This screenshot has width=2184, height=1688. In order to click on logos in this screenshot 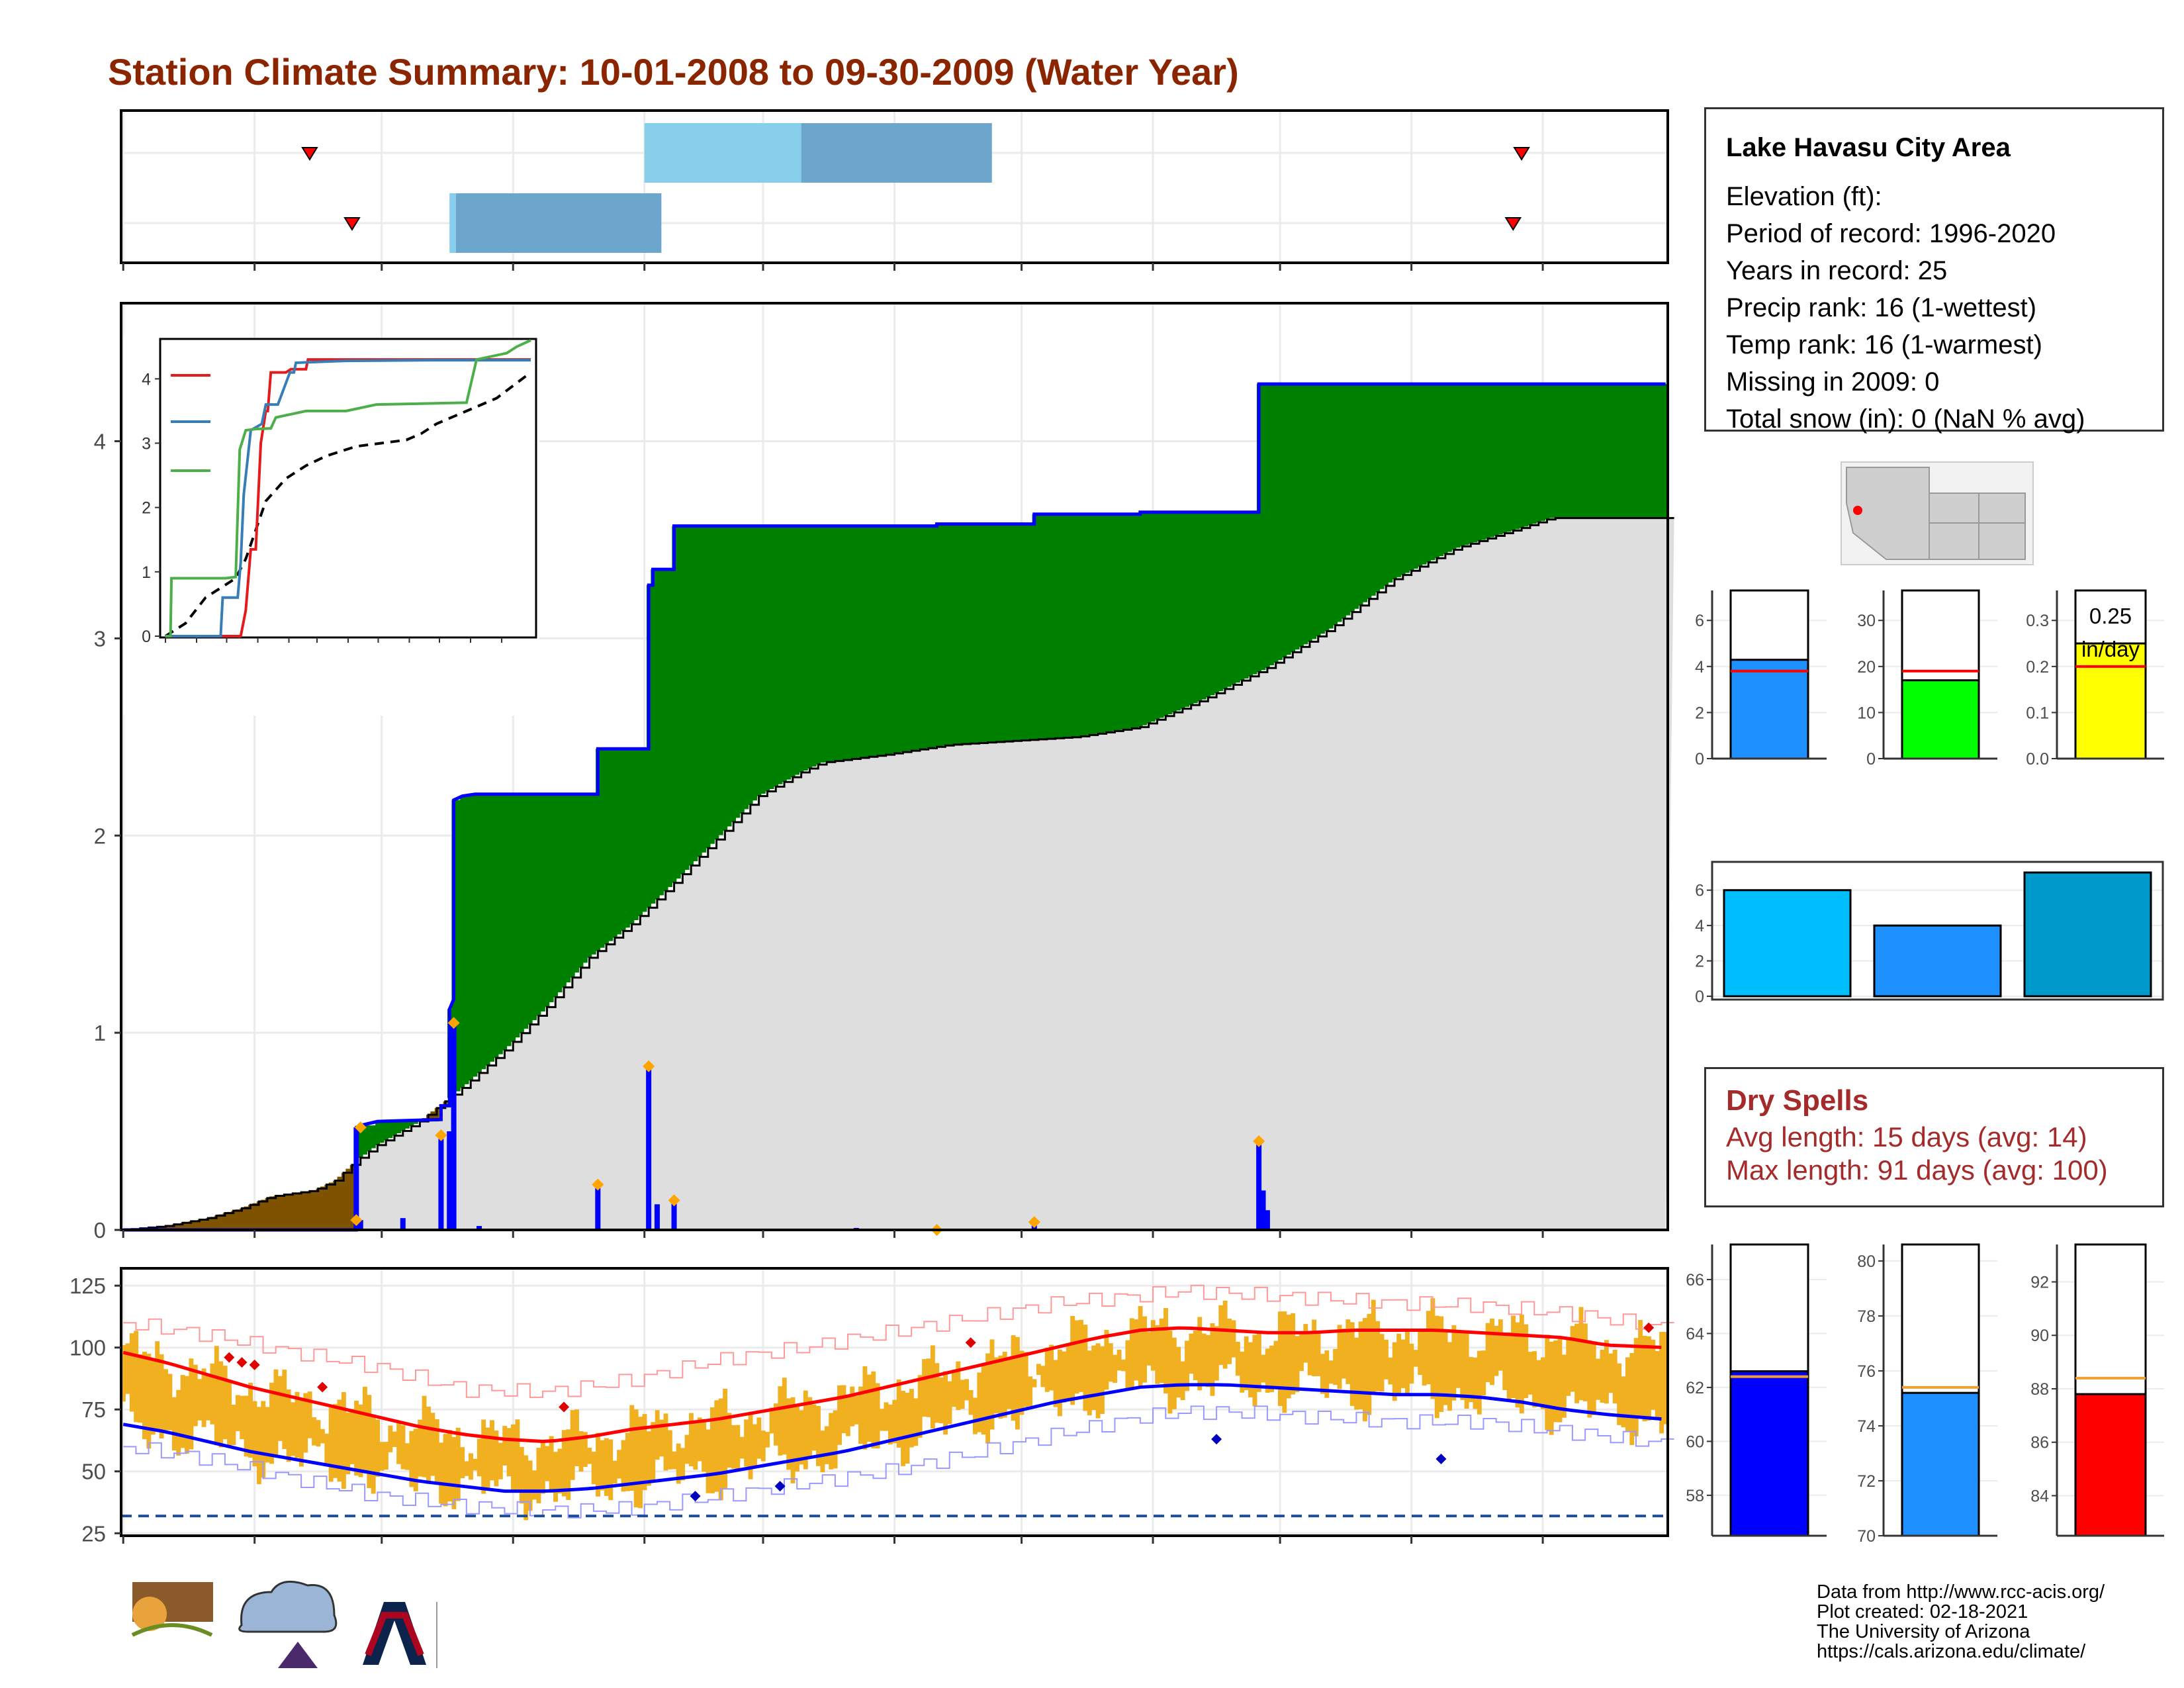, I will do `click(284, 1624)`.